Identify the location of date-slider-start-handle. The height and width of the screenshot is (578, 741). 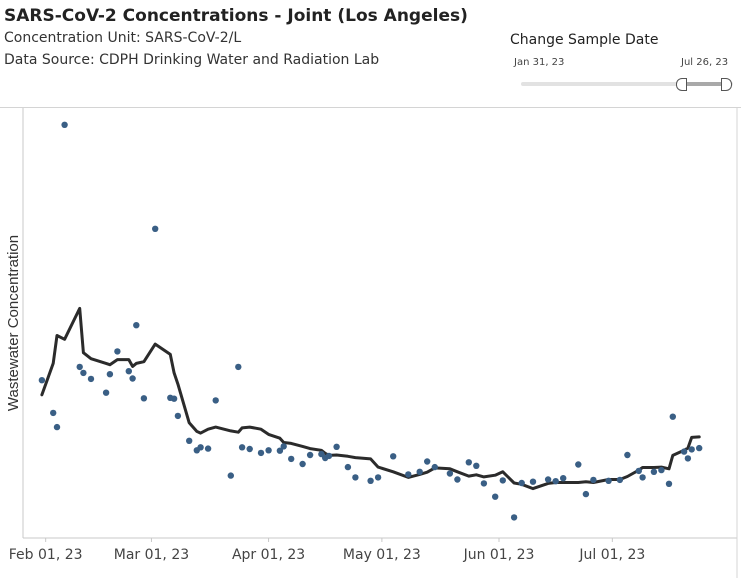
(681, 84).